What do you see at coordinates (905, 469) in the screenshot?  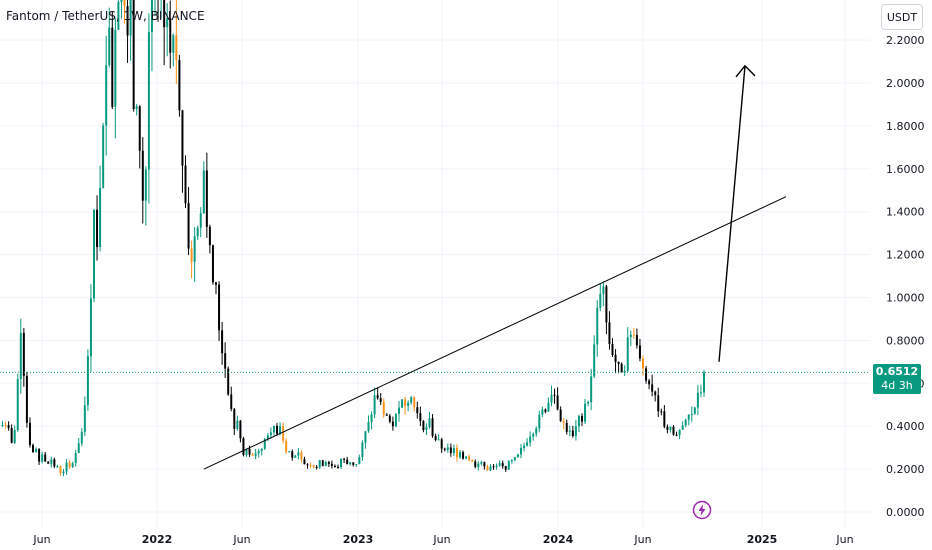 I see `y-tick-label: 0.2000` at bounding box center [905, 469].